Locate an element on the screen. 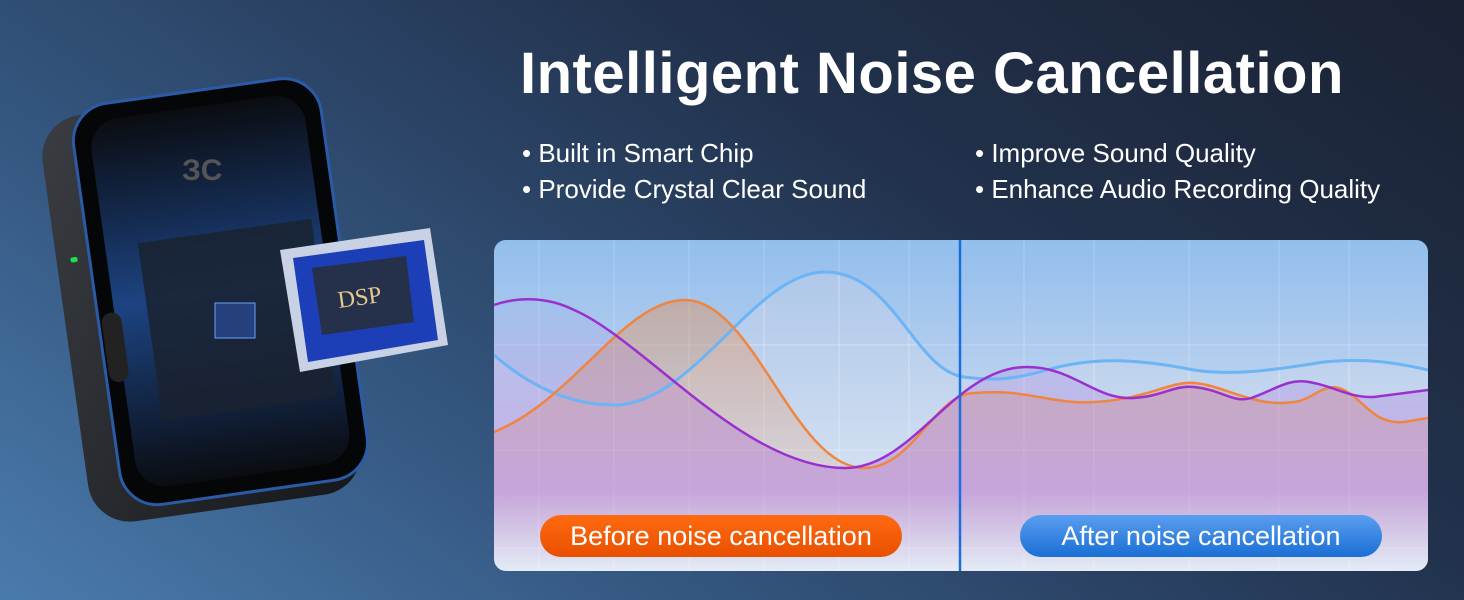  svg-text: DSP is located at coordinates (359, 298).